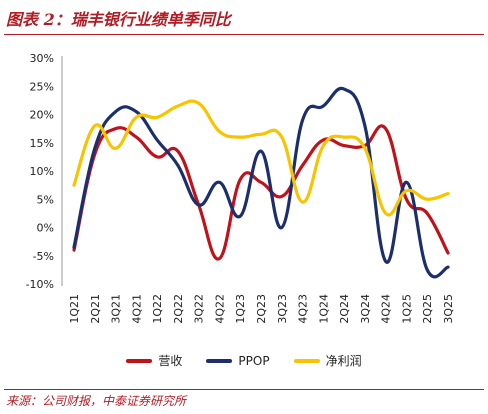 The height and width of the screenshot is (414, 488). What do you see at coordinates (42, 58) in the screenshot?
I see `y-tick-label: 30%` at bounding box center [42, 58].